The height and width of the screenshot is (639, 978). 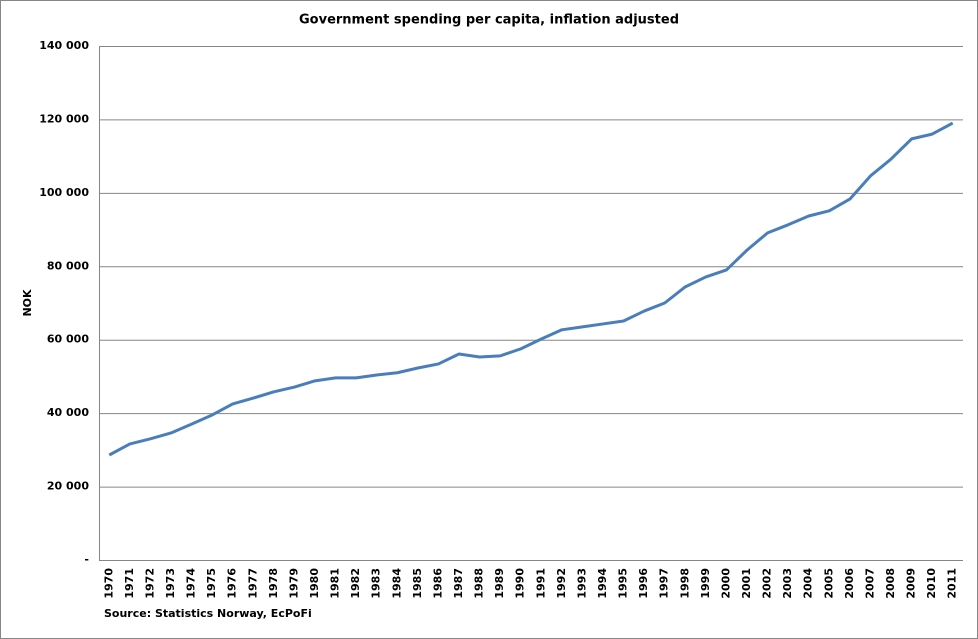 I want to click on y-axis-label: NOK, so click(x=27, y=303).